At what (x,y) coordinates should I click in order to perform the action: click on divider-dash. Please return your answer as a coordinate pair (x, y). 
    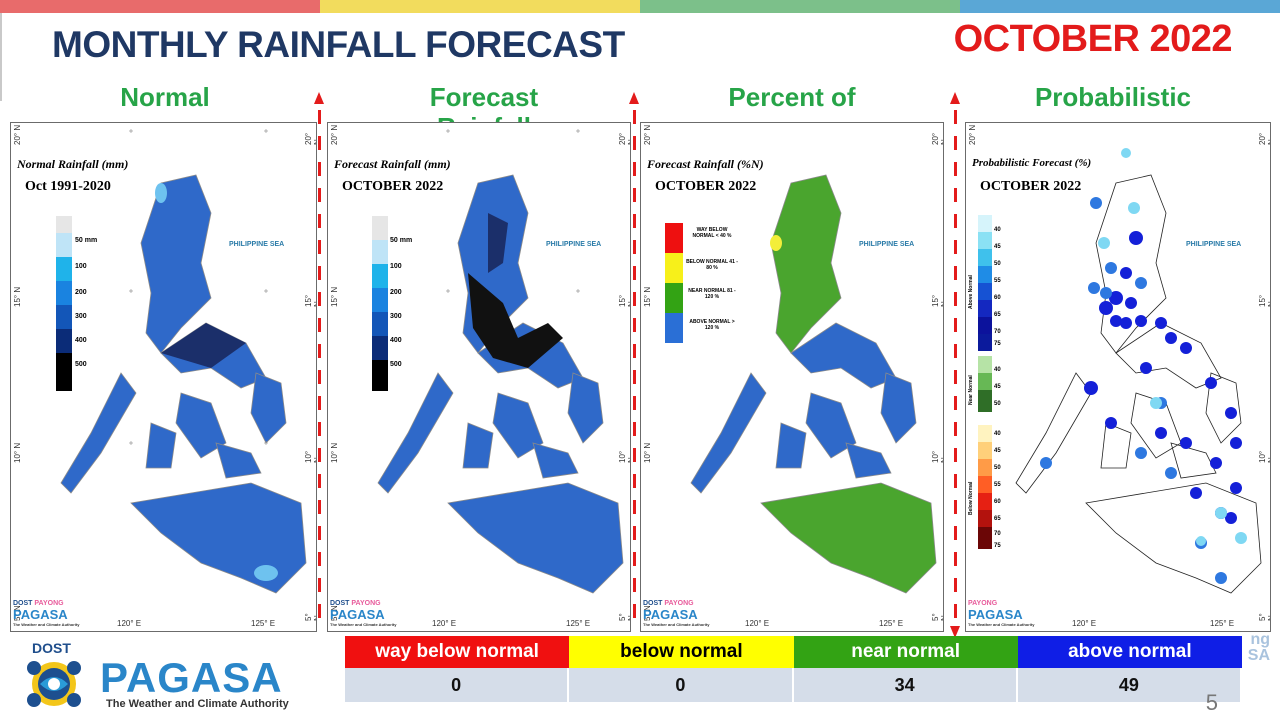
    Looking at the image, I should click on (955, 370).